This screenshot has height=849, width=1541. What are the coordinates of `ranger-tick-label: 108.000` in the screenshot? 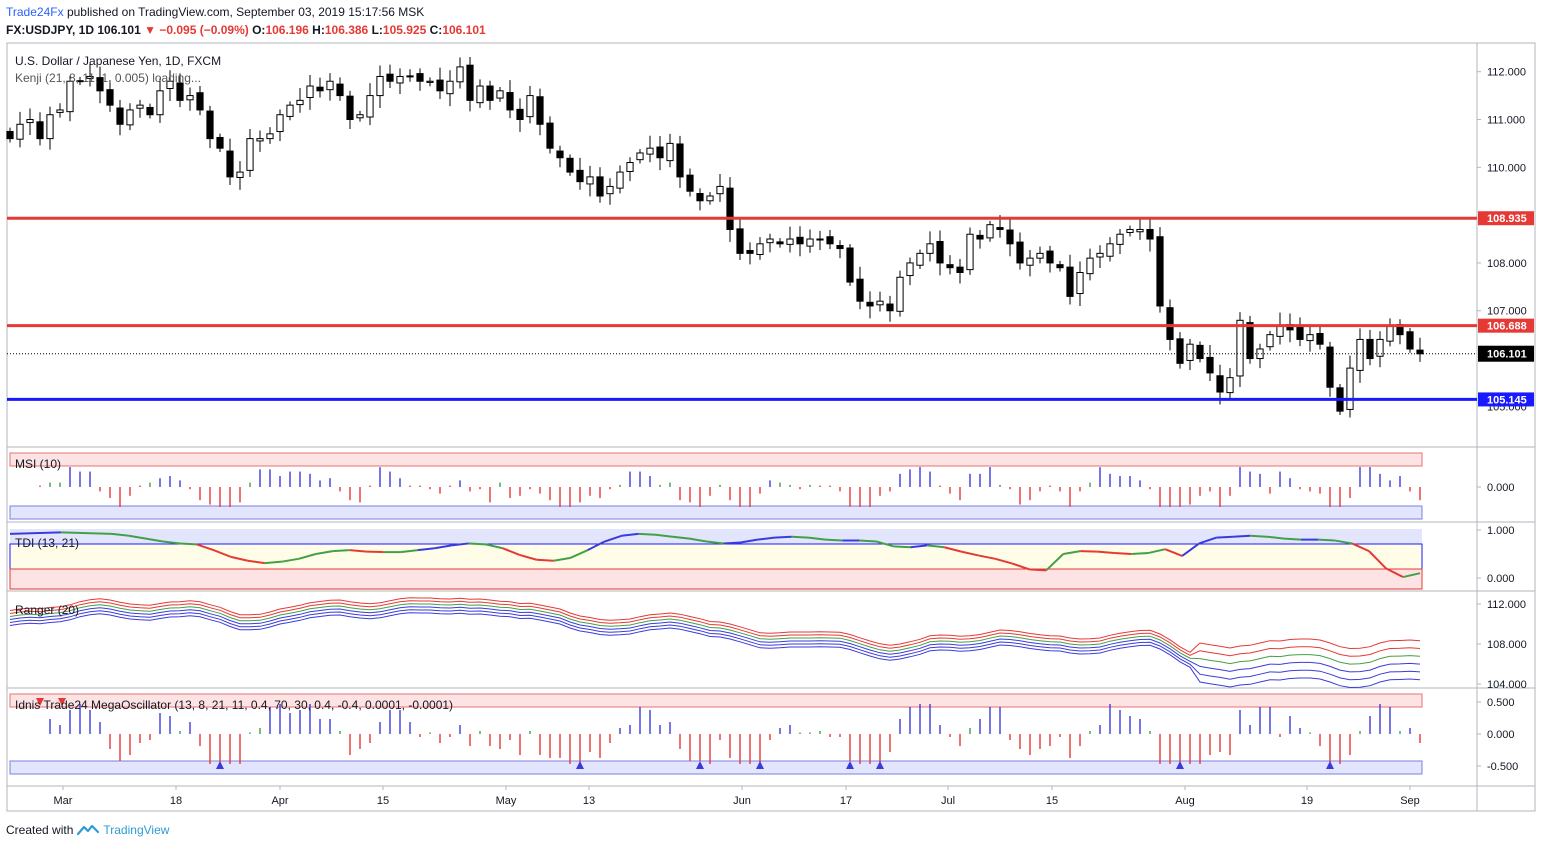 It's located at (1507, 645).